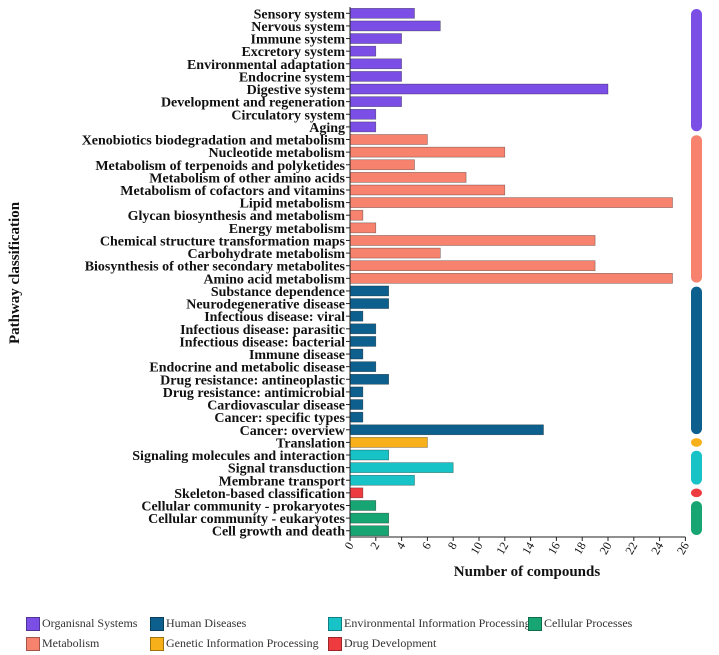 Image resolution: width=719 pixels, height=655 pixels. What do you see at coordinates (375, 76) in the screenshot?
I see `bar-endocrine-system` at bounding box center [375, 76].